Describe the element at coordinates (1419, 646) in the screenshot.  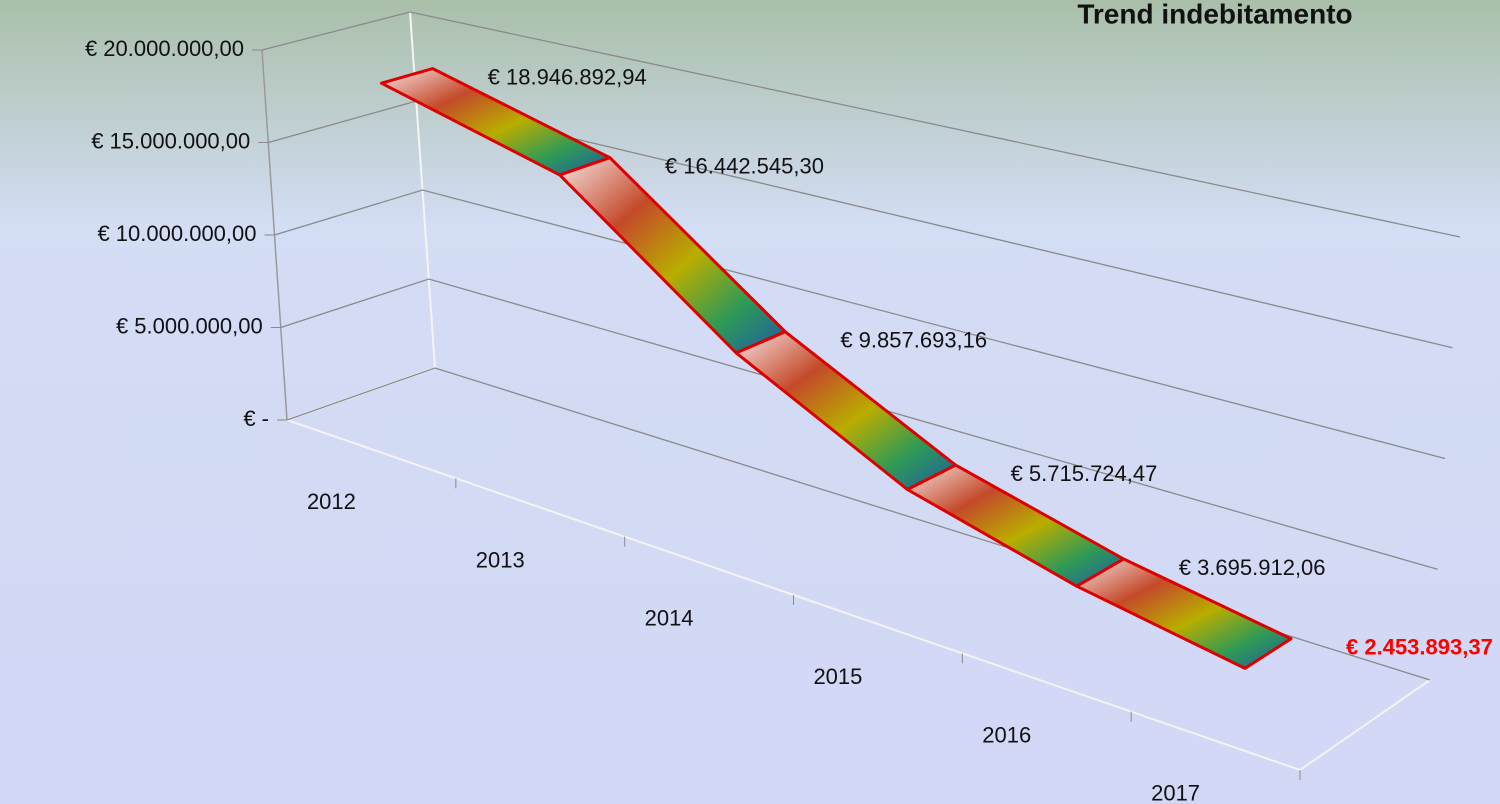
I see `data-label: € 2.453.893,37` at that location.